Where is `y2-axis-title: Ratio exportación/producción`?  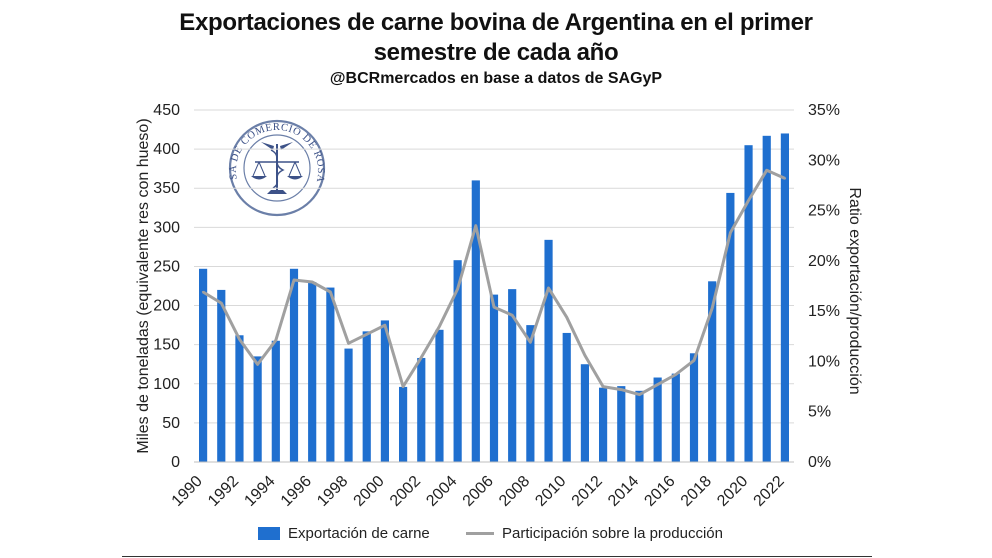 y2-axis-title: Ratio exportación/producción is located at coordinates (854, 290).